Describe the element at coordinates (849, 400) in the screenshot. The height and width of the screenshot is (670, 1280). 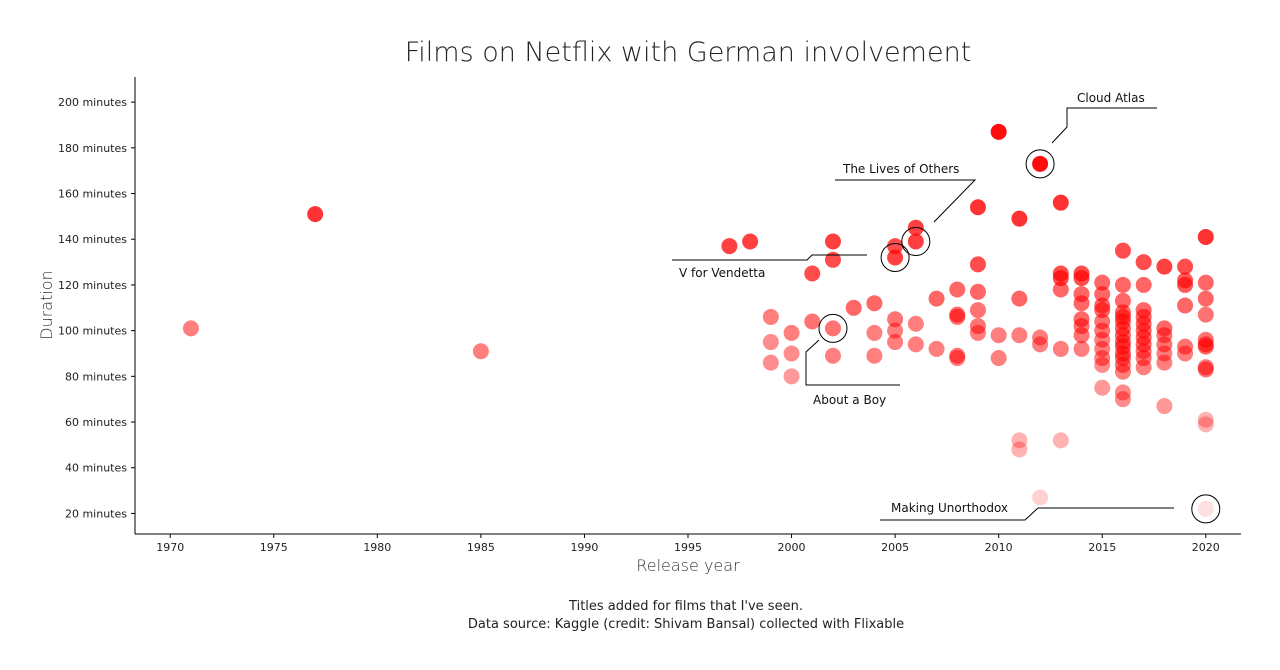
I see `annotation-about-a-boy: About a Boy` at that location.